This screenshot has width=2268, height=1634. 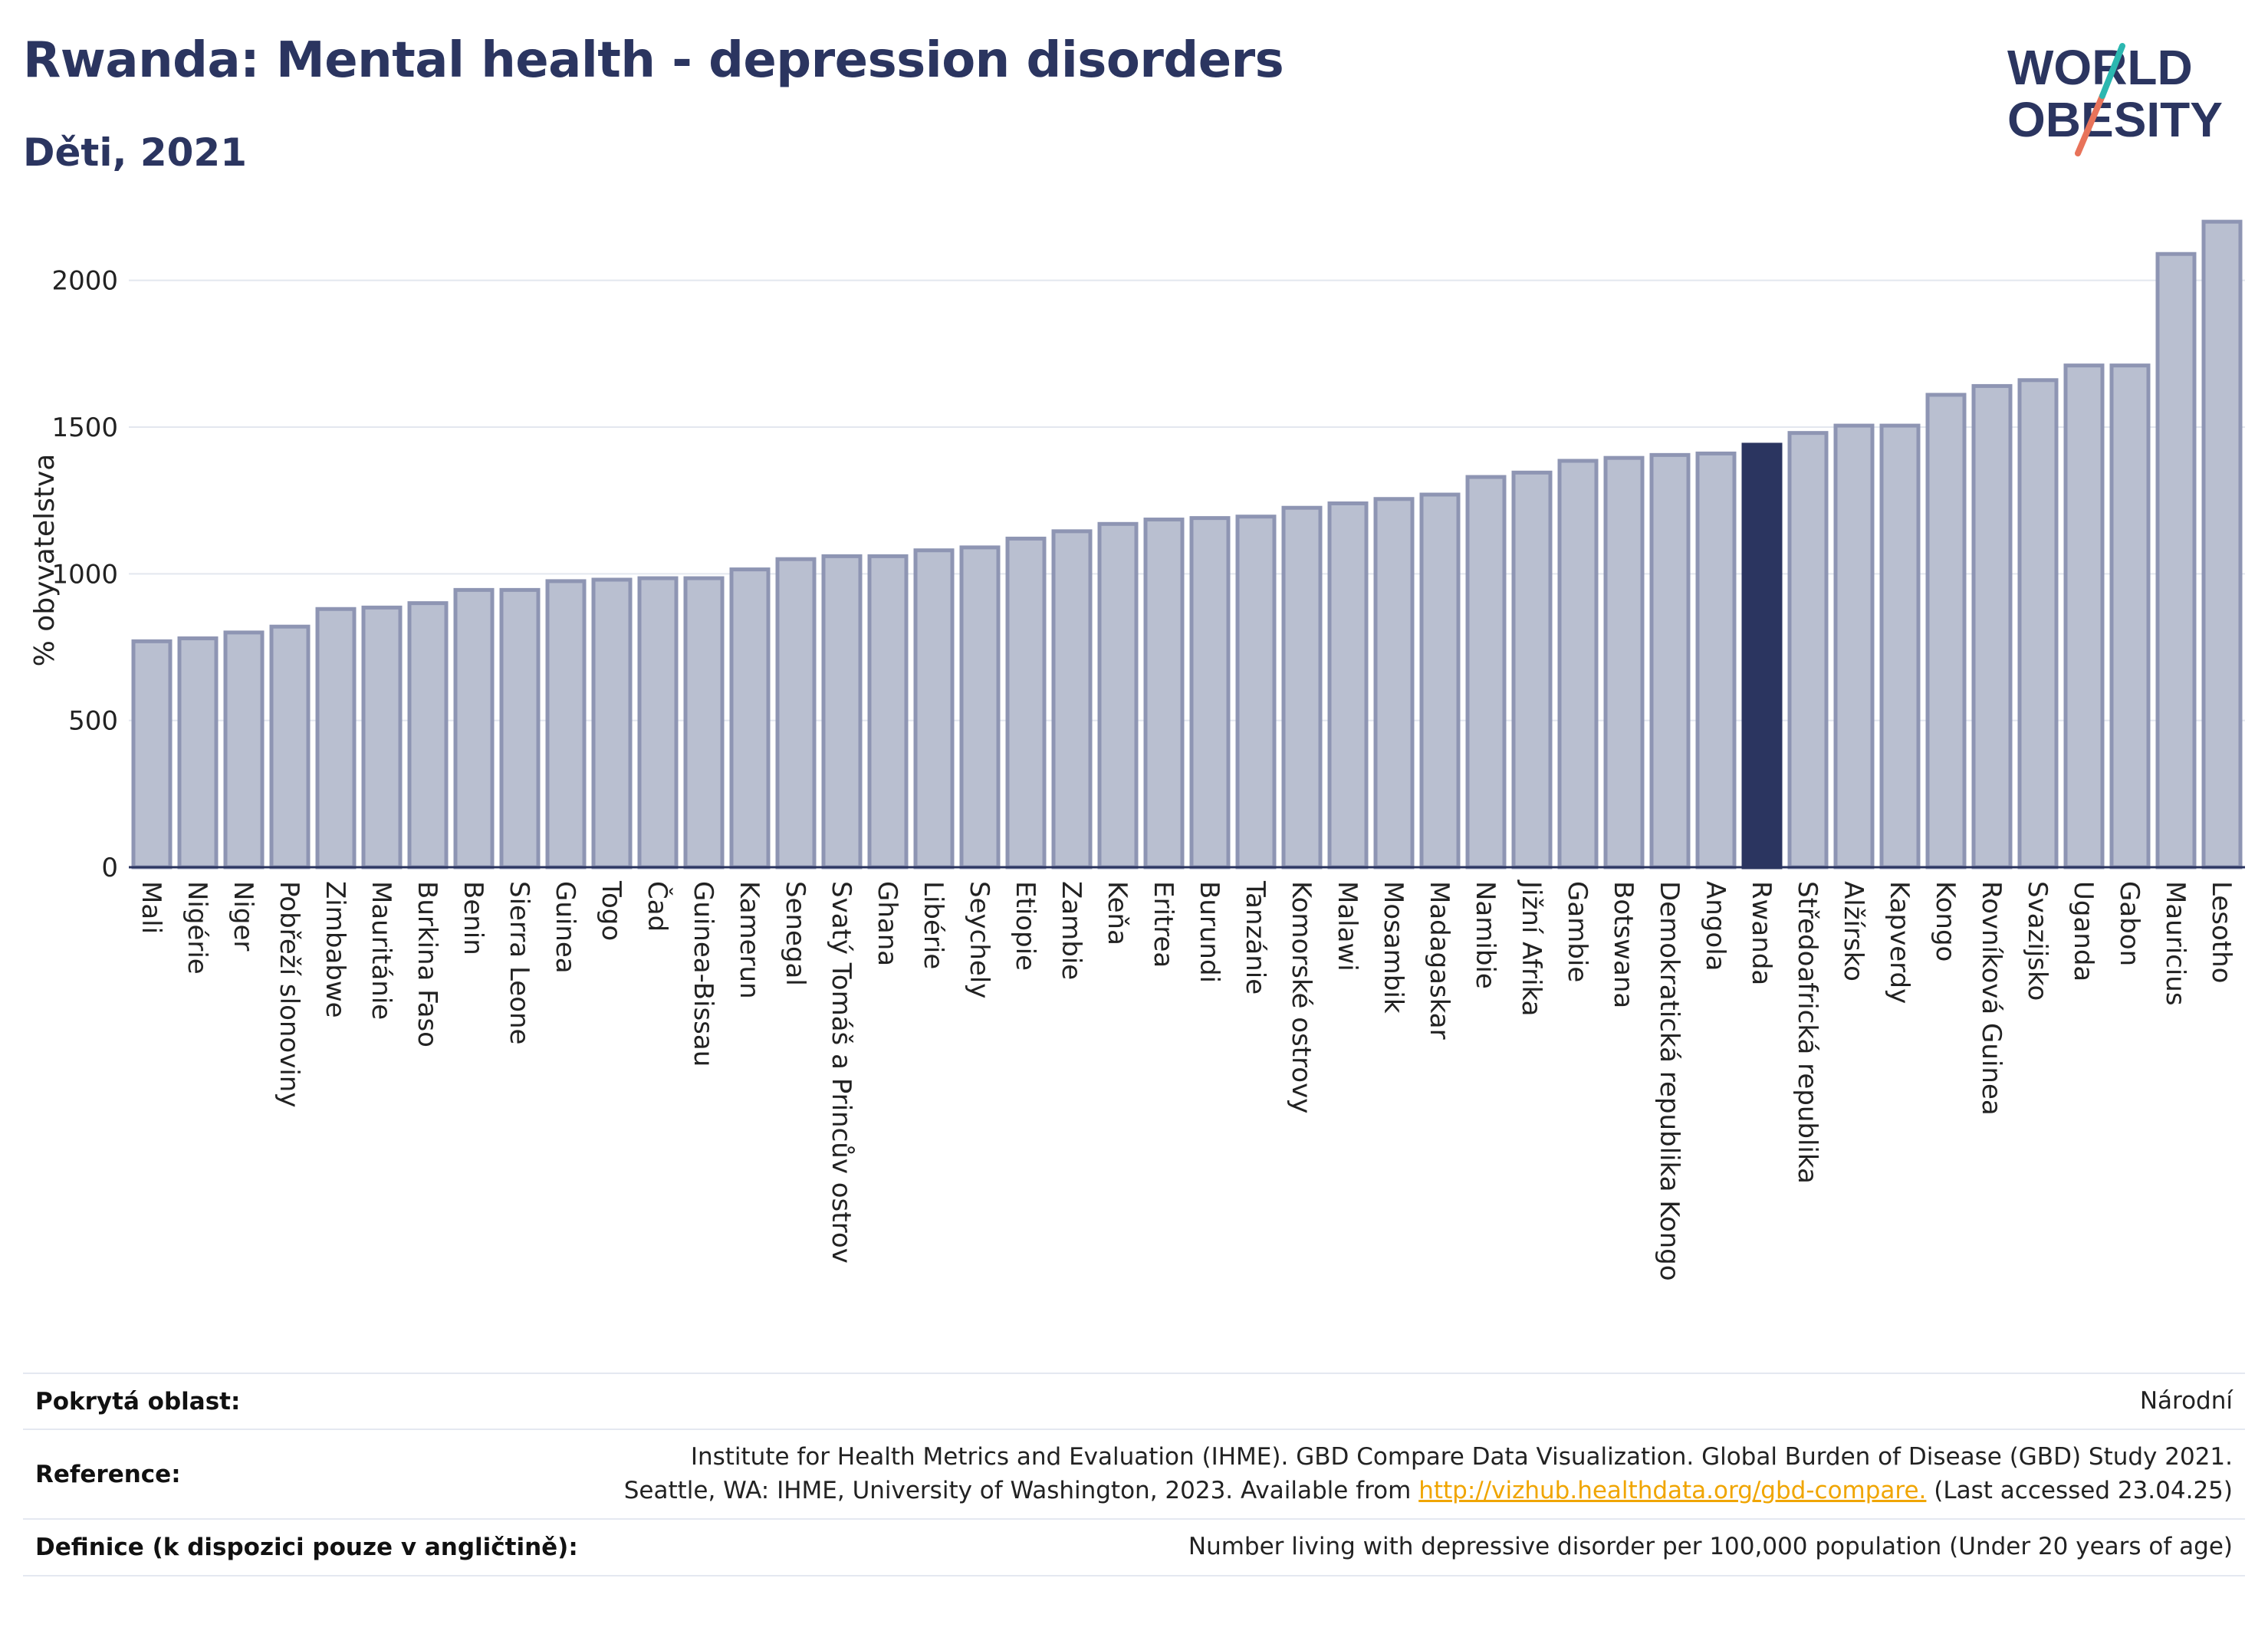 I want to click on x-tick-label: Senegal, so click(x=795, y=934).